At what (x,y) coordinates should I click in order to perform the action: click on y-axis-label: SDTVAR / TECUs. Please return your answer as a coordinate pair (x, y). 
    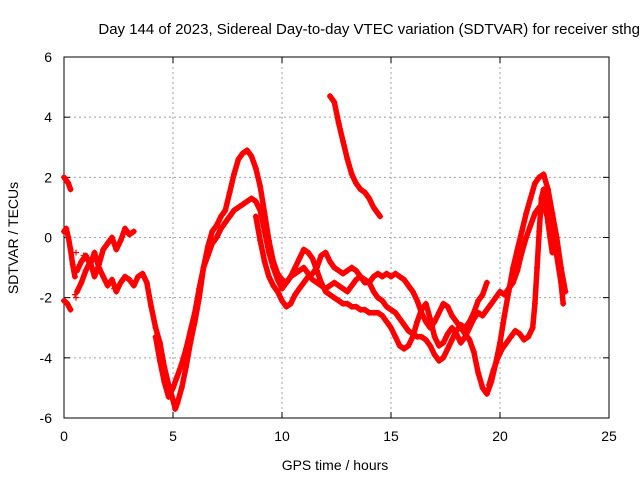
    Looking at the image, I should click on (13, 238).